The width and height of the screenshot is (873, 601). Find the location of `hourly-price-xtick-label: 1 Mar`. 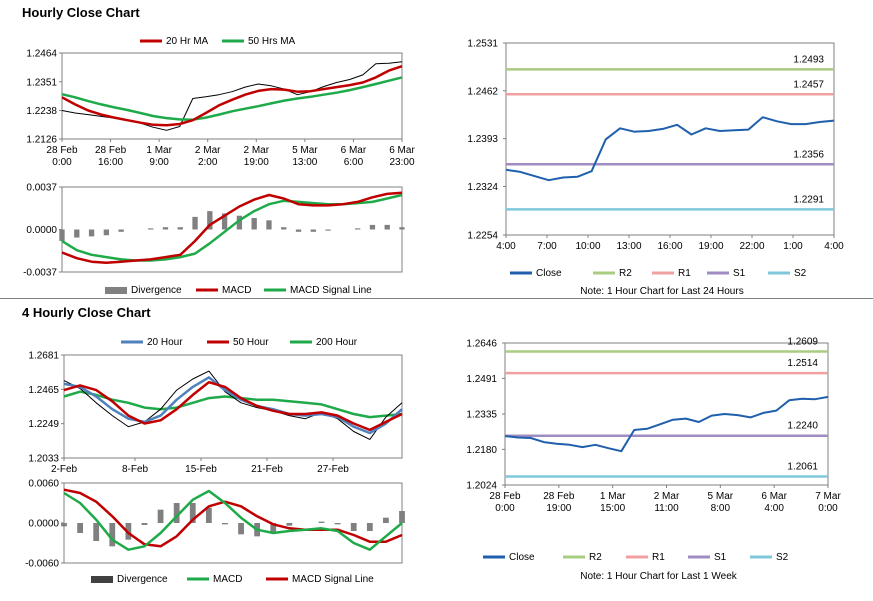

hourly-price-xtick-label: 1 Mar is located at coordinates (159, 150).